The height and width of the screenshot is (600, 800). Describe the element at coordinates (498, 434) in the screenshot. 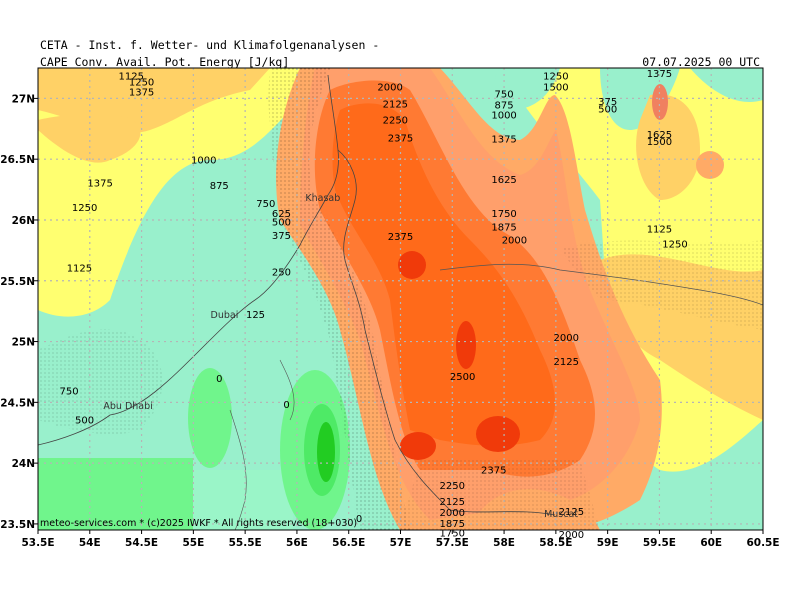

I see `cape-band-red-max3` at that location.